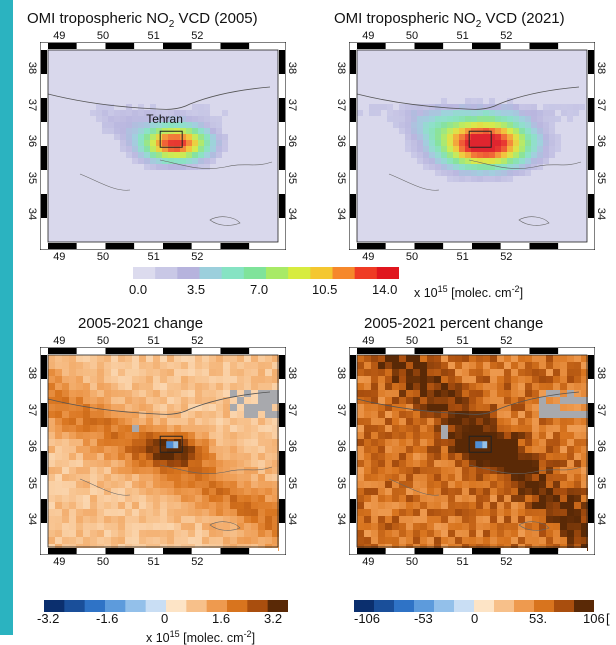  What do you see at coordinates (201, 637) in the screenshot?
I see `cbar-change-unit: x 1015 [molec. cm-2]` at bounding box center [201, 637].